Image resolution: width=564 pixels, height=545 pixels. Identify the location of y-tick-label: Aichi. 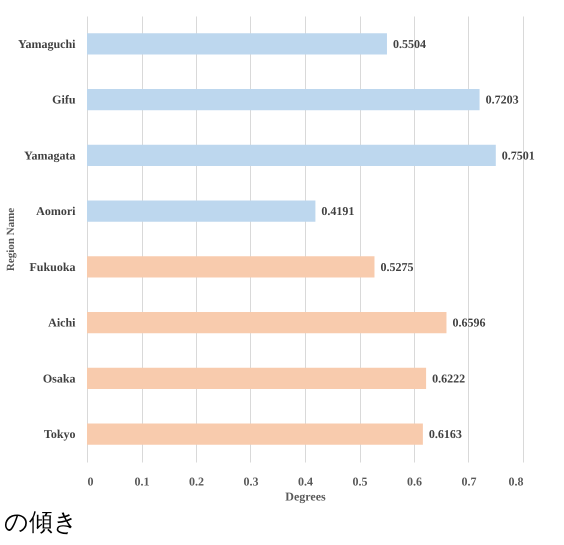
(62, 323).